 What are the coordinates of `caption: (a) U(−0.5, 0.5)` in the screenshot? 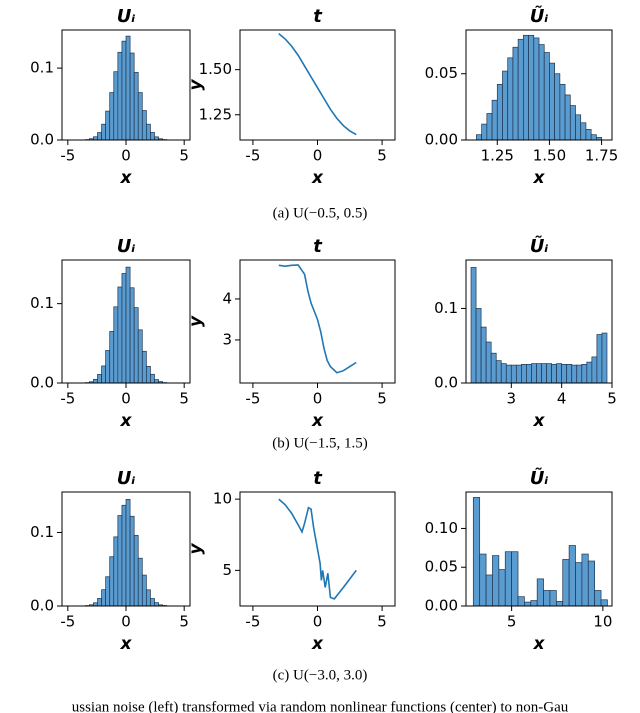 It's located at (320, 213).